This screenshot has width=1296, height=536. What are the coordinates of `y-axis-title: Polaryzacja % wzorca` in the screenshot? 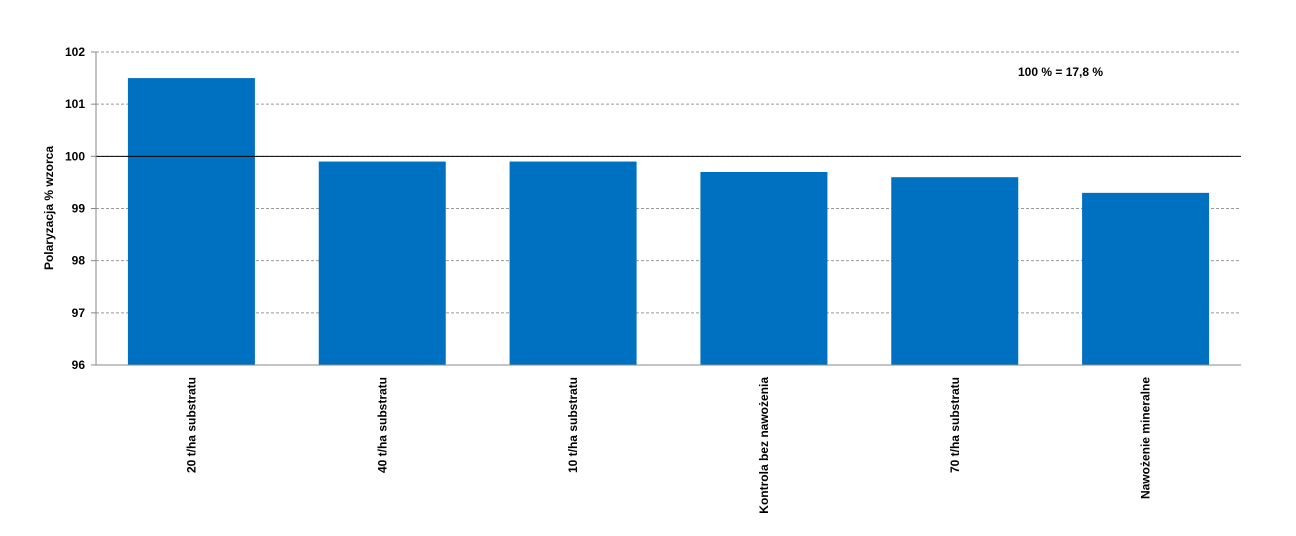 It's located at (49, 208).